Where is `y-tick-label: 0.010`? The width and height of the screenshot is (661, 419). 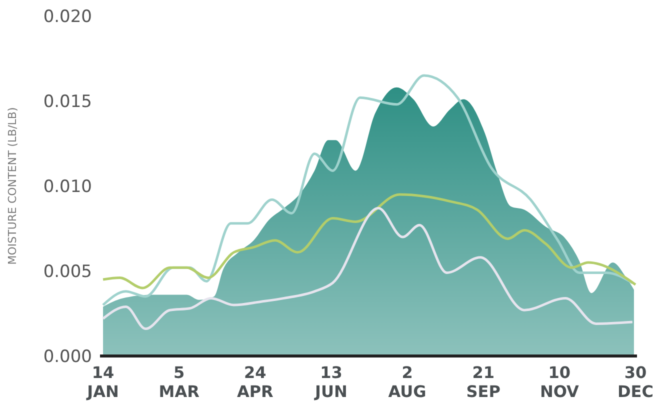
y-tick-label: 0.010 is located at coordinates (67, 187).